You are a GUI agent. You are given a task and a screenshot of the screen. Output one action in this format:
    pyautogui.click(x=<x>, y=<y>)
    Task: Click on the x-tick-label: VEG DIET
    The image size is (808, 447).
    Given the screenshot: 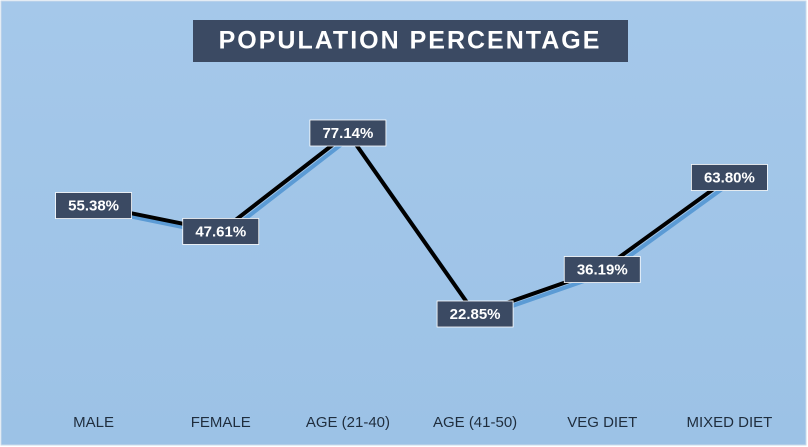 What is the action you would take?
    pyautogui.click(x=602, y=422)
    